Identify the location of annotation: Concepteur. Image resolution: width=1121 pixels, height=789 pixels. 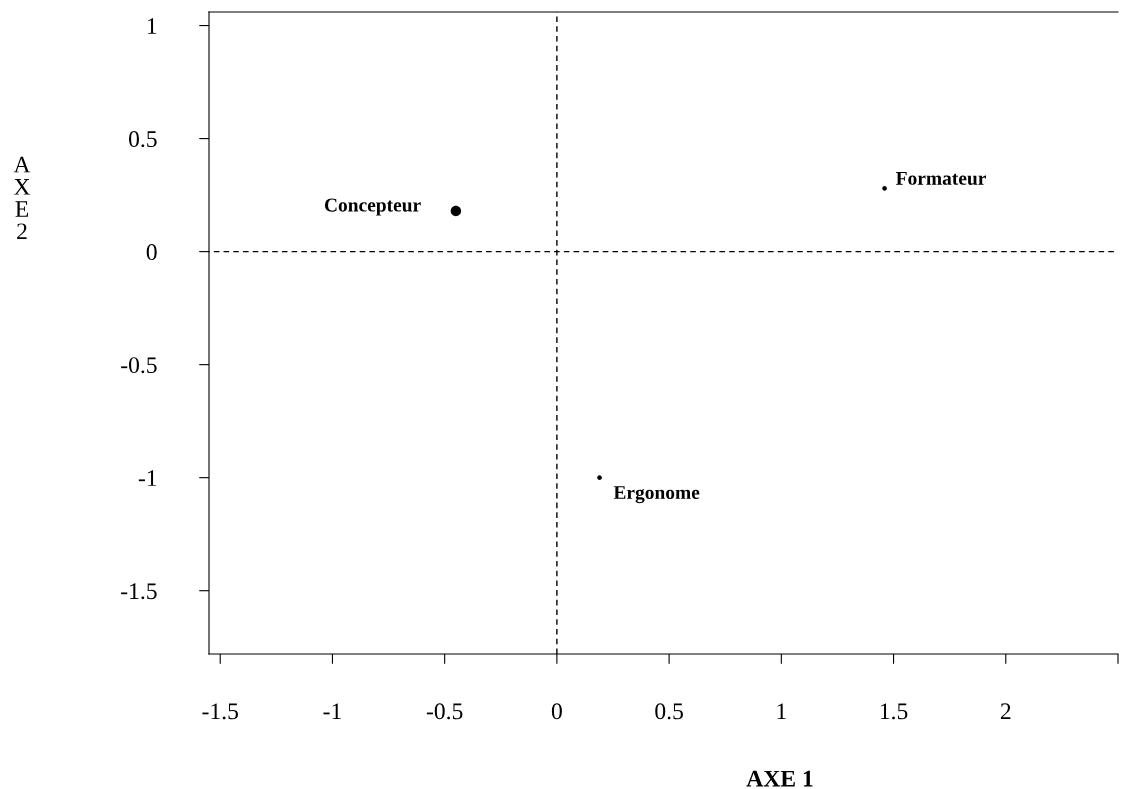
(372, 207).